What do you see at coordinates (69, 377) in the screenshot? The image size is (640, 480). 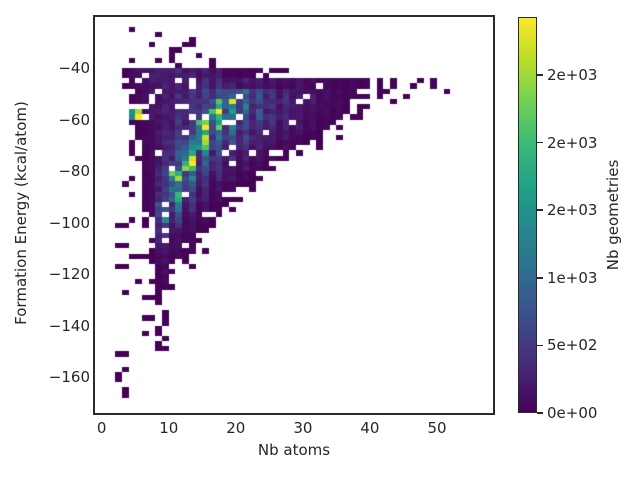 I see `y-tick-label: −160` at bounding box center [69, 377].